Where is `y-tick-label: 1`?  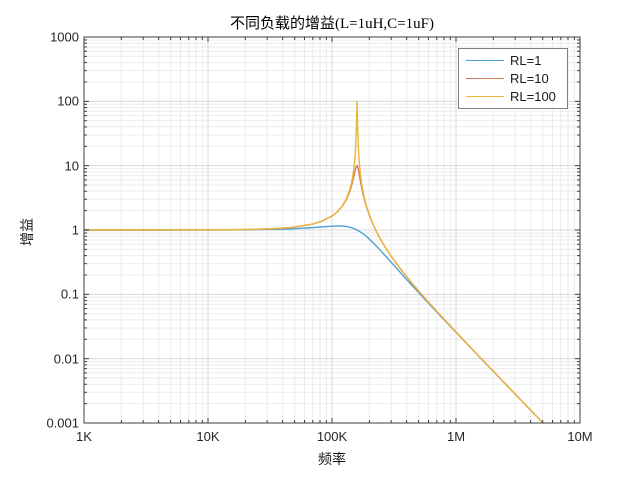
y-tick-label: 1 is located at coordinates (75, 230).